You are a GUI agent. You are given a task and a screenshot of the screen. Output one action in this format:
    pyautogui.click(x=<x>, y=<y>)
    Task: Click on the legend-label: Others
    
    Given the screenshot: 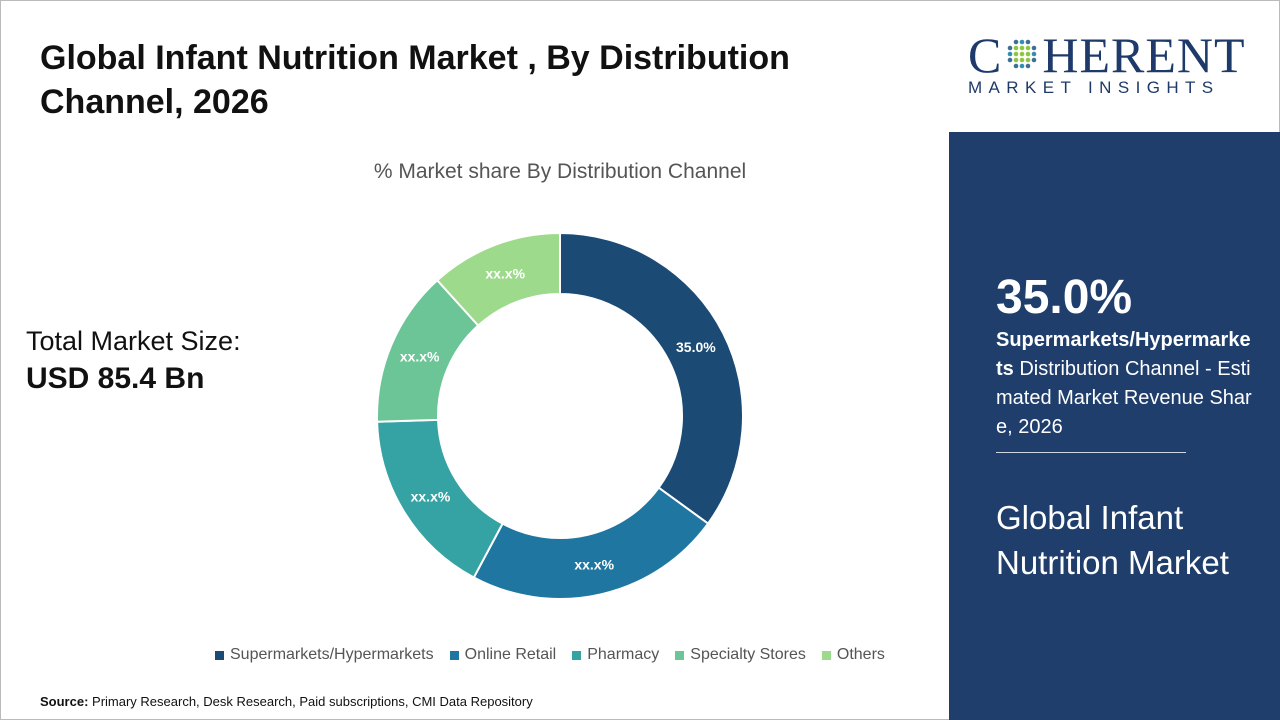 What is the action you would take?
    pyautogui.click(x=860, y=654)
    